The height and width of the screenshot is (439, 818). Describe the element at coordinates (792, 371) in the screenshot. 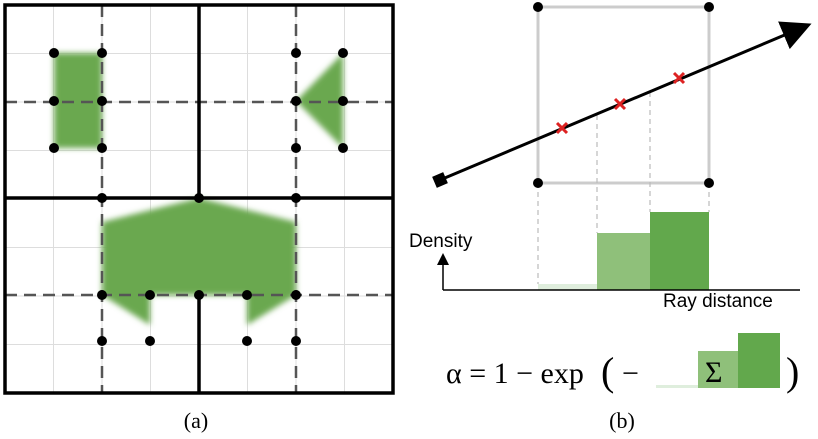

I see `paren: )` at that location.